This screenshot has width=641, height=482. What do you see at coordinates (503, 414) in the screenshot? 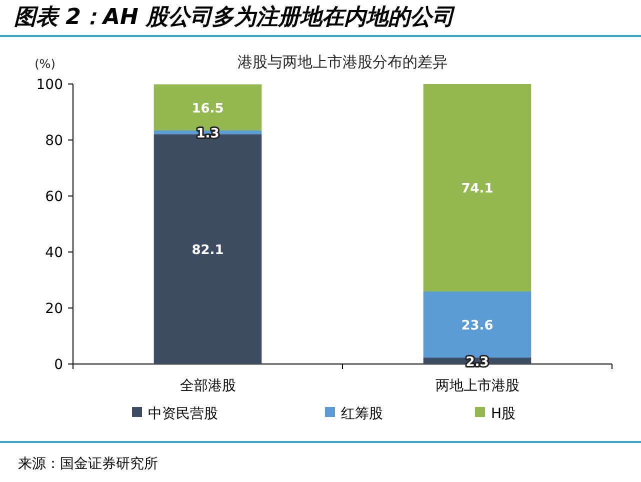
I see `legend-label: H股` at bounding box center [503, 414].